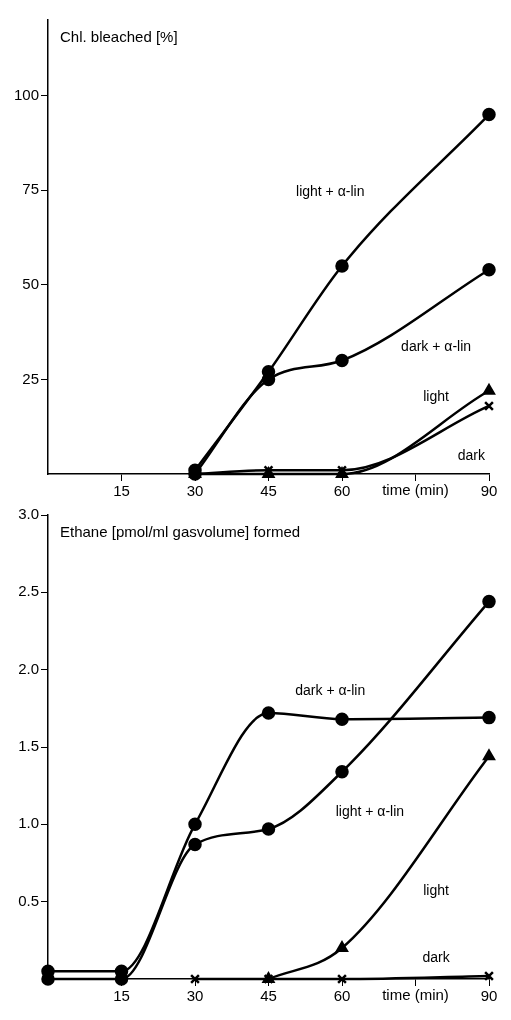 The height and width of the screenshot is (1020, 511). Describe the element at coordinates (26, 94) in the screenshot. I see `y-tick-label: 100` at that location.